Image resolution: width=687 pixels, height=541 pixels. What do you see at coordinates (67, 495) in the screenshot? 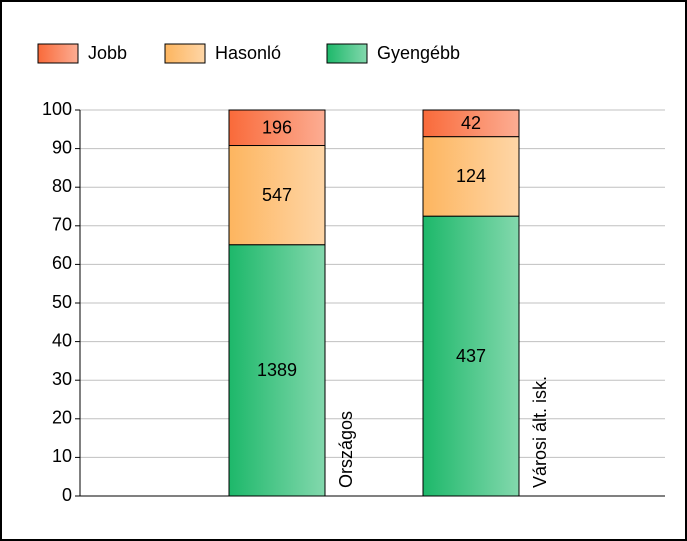
I see `y-tick-label: 0` at bounding box center [67, 495].